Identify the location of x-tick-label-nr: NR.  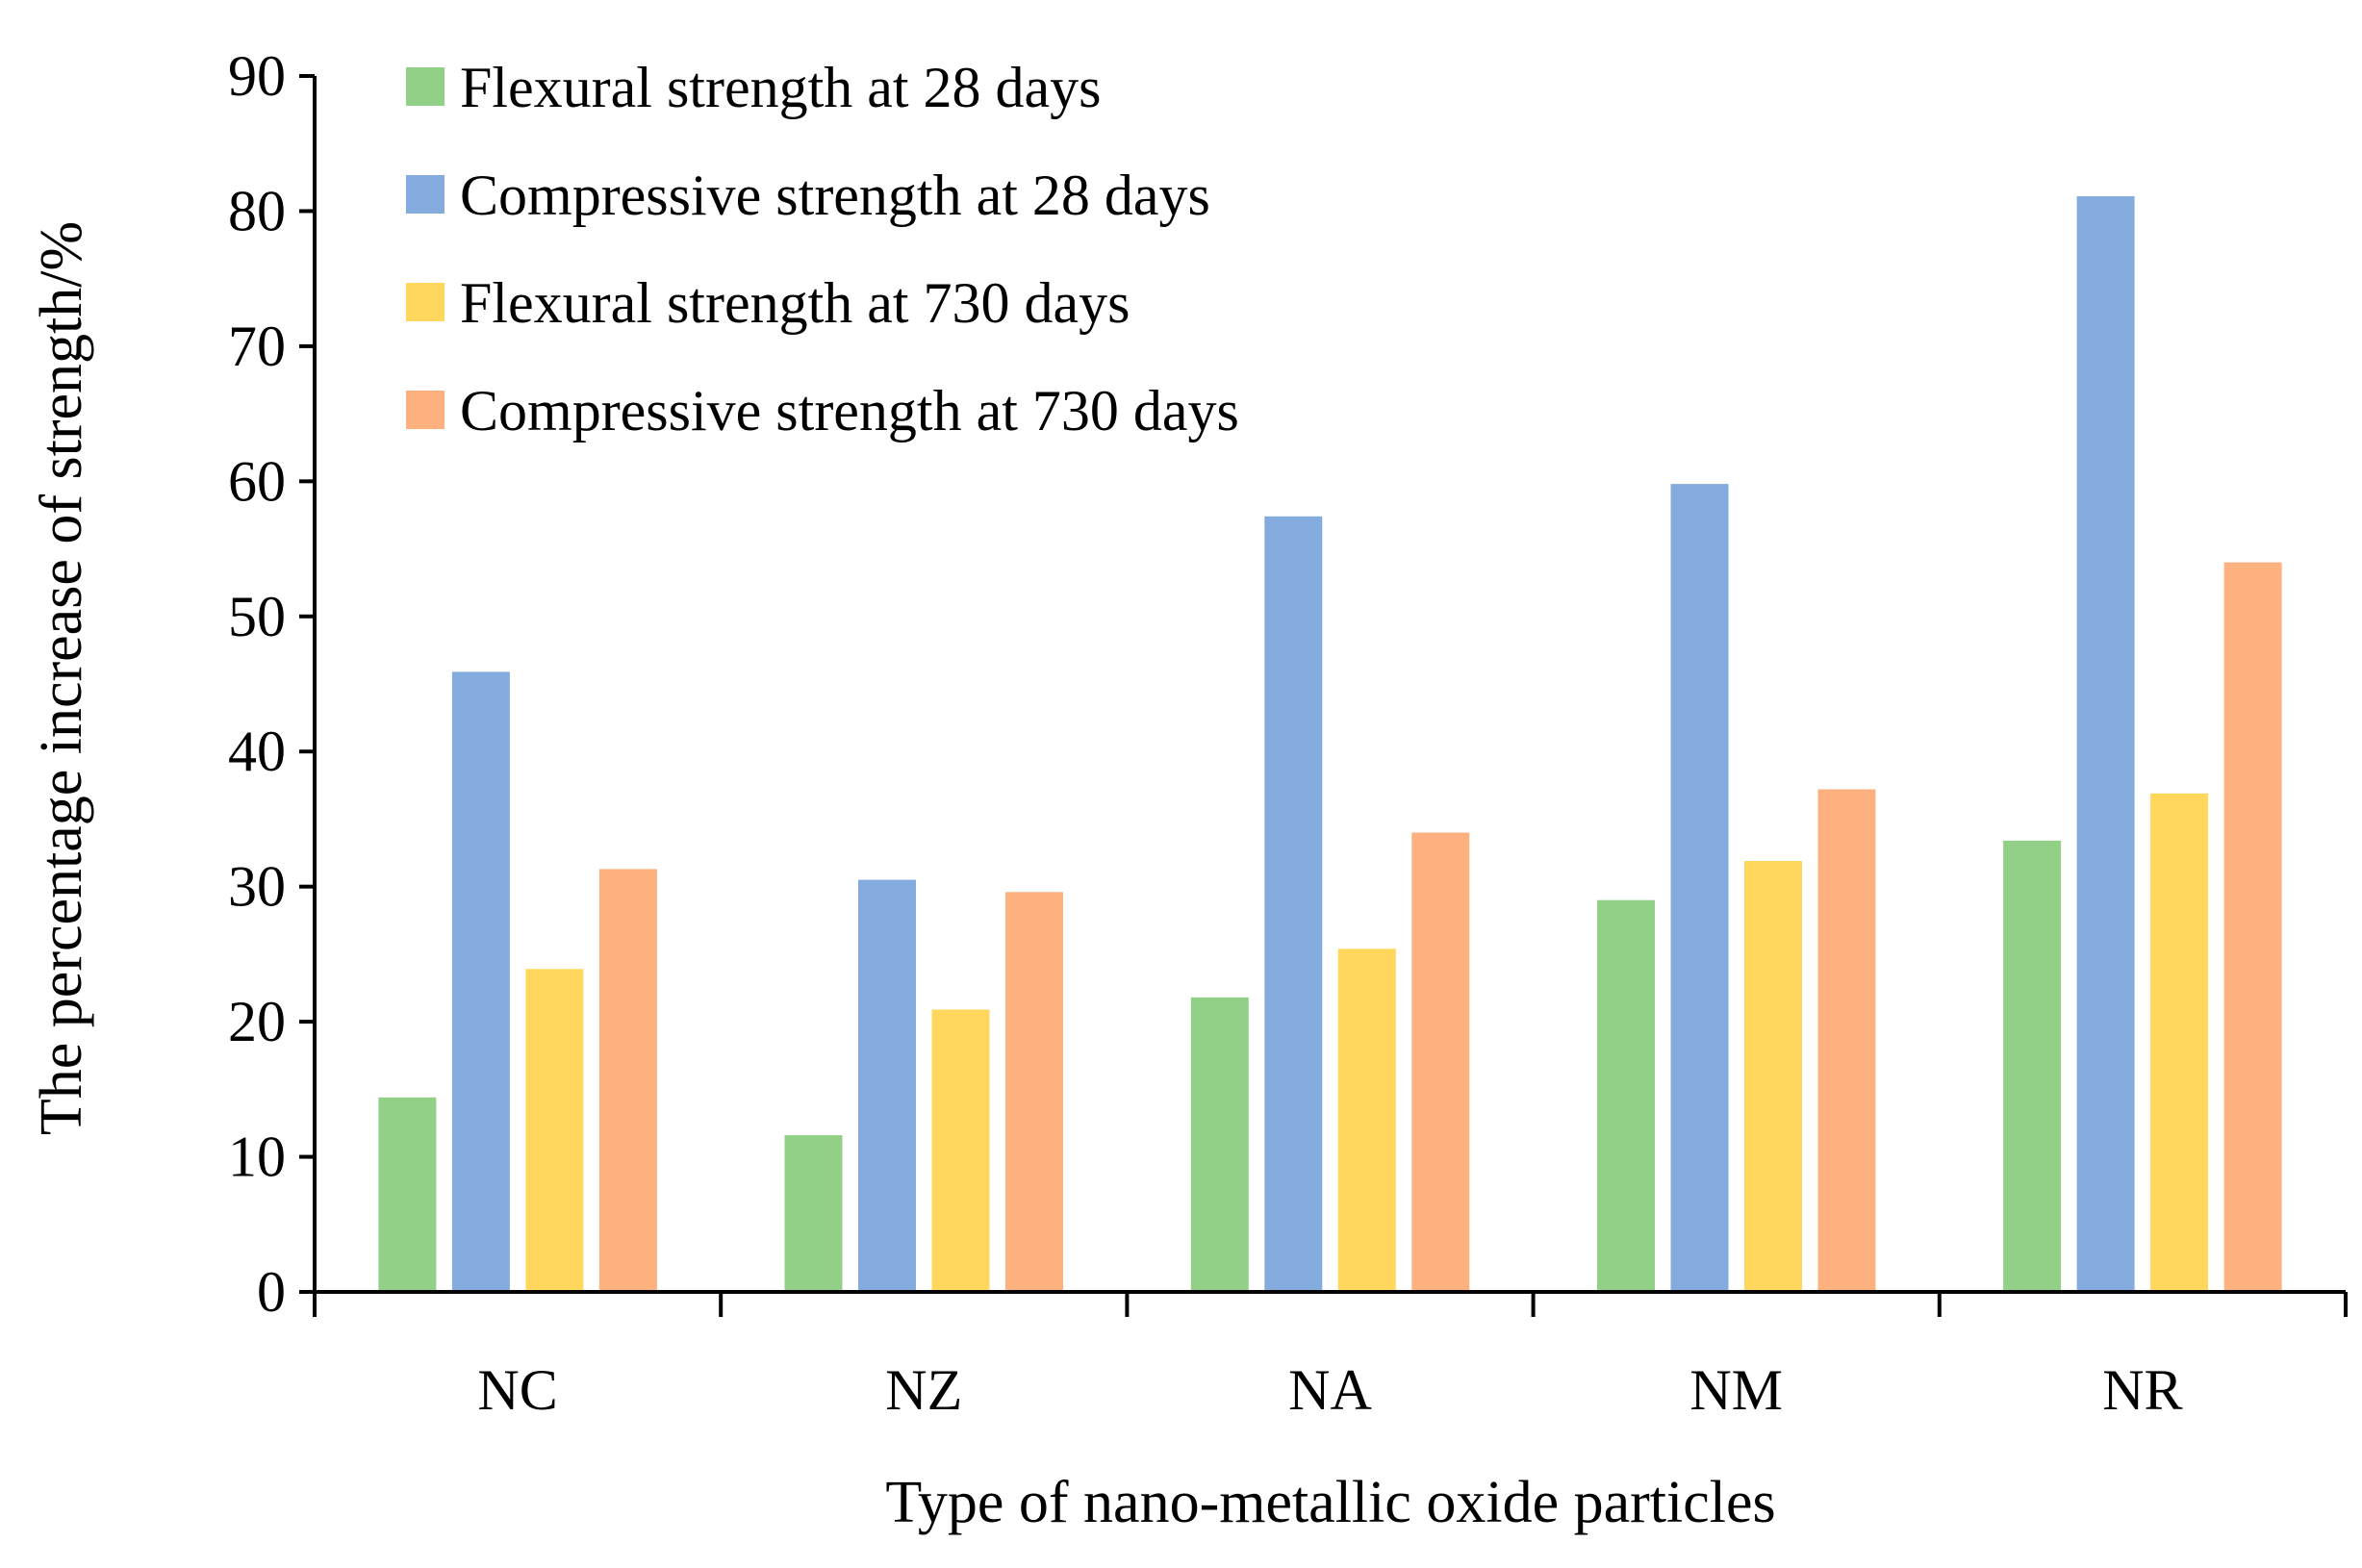
(2142, 1390).